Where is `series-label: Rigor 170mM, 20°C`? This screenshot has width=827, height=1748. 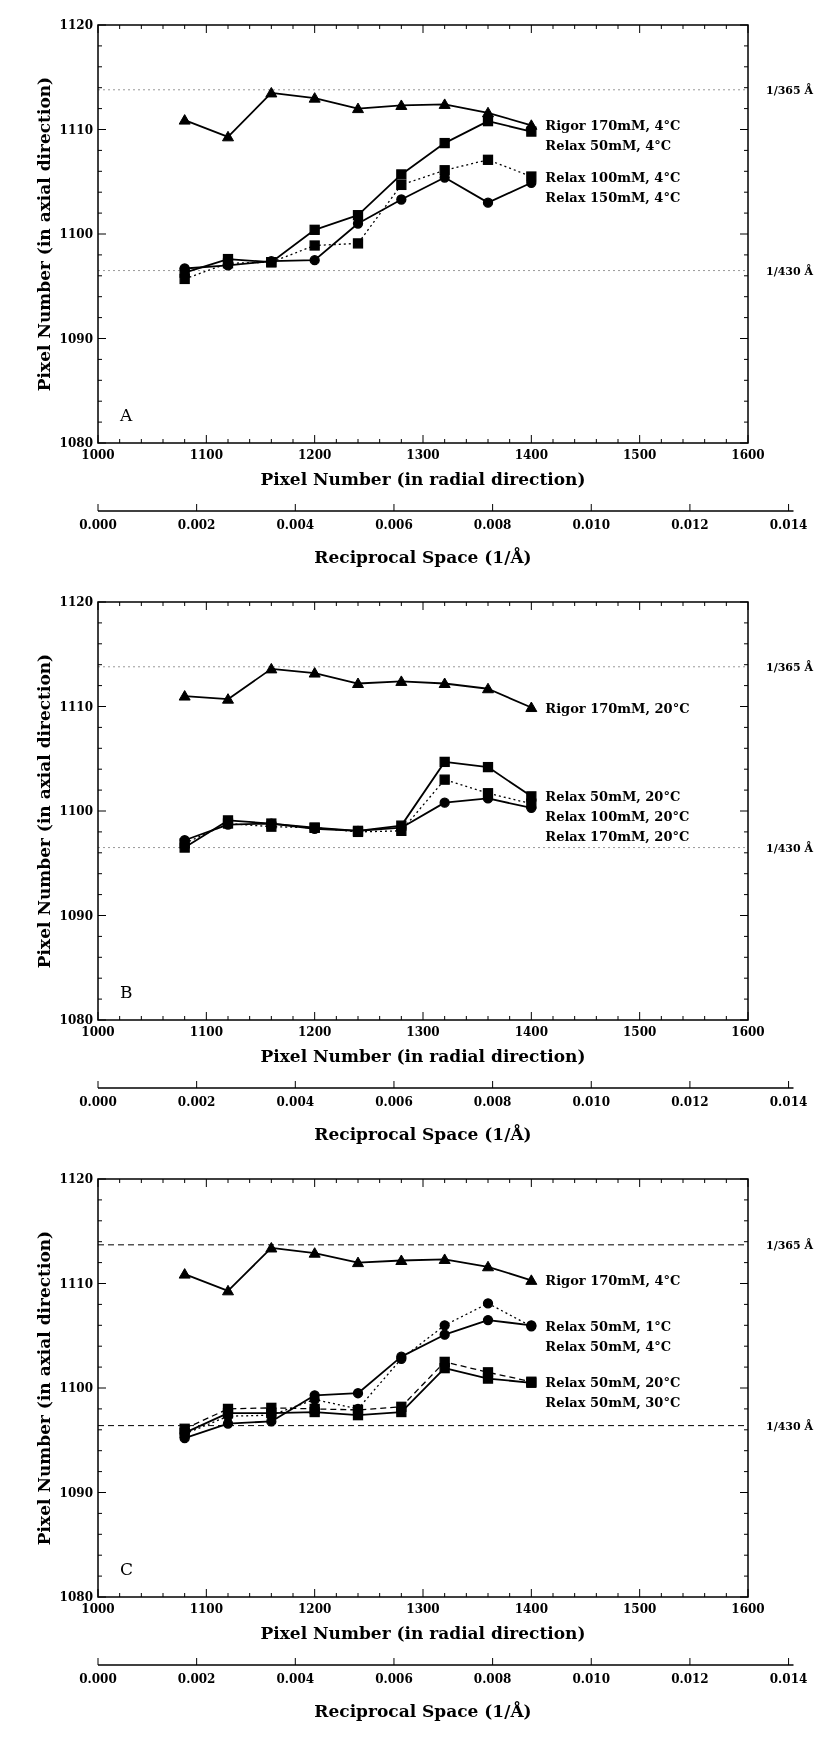 series-label: Rigor 170mM, 20°C is located at coordinates (617, 708).